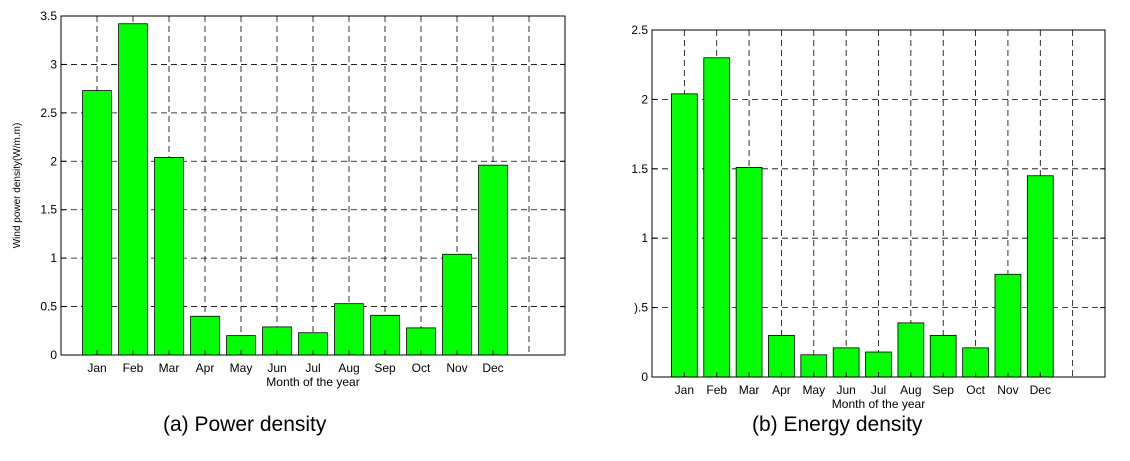 The height and width of the screenshot is (461, 1130). What do you see at coordinates (53, 64) in the screenshot?
I see `y-tick-label: 3` at bounding box center [53, 64].